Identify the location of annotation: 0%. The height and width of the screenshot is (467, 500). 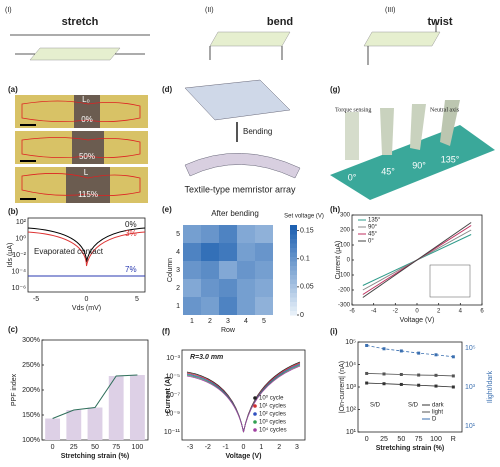
(87, 119).